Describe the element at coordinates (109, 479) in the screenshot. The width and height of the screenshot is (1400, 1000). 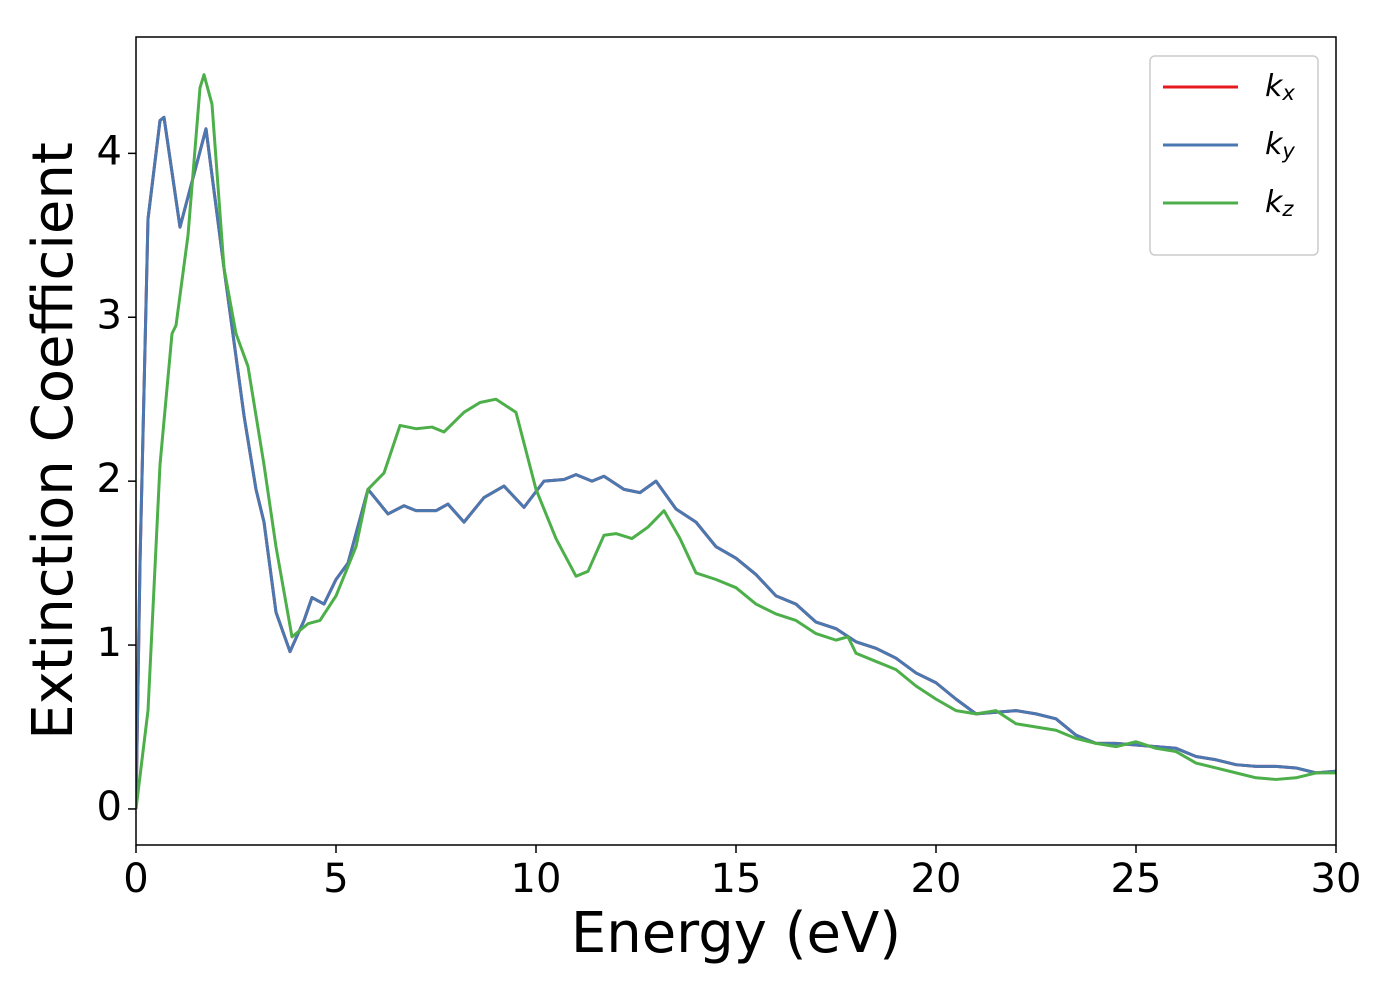
I see `y-tick-label: 2` at that location.